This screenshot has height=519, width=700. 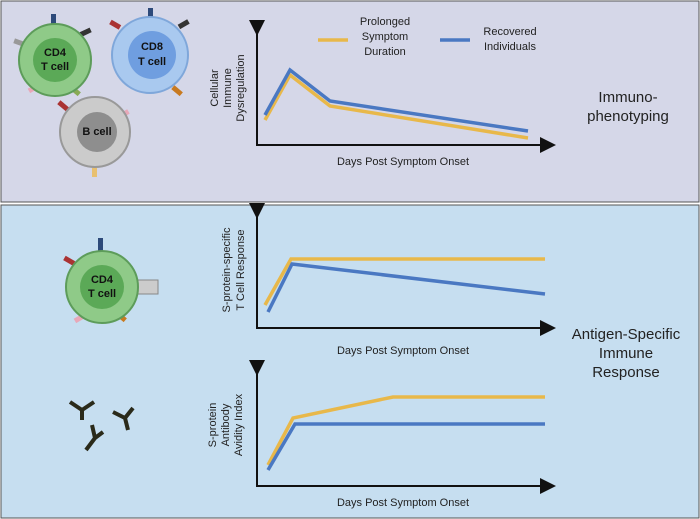 What do you see at coordinates (627, 97) in the screenshot?
I see `panel-label: Immuno-` at bounding box center [627, 97].